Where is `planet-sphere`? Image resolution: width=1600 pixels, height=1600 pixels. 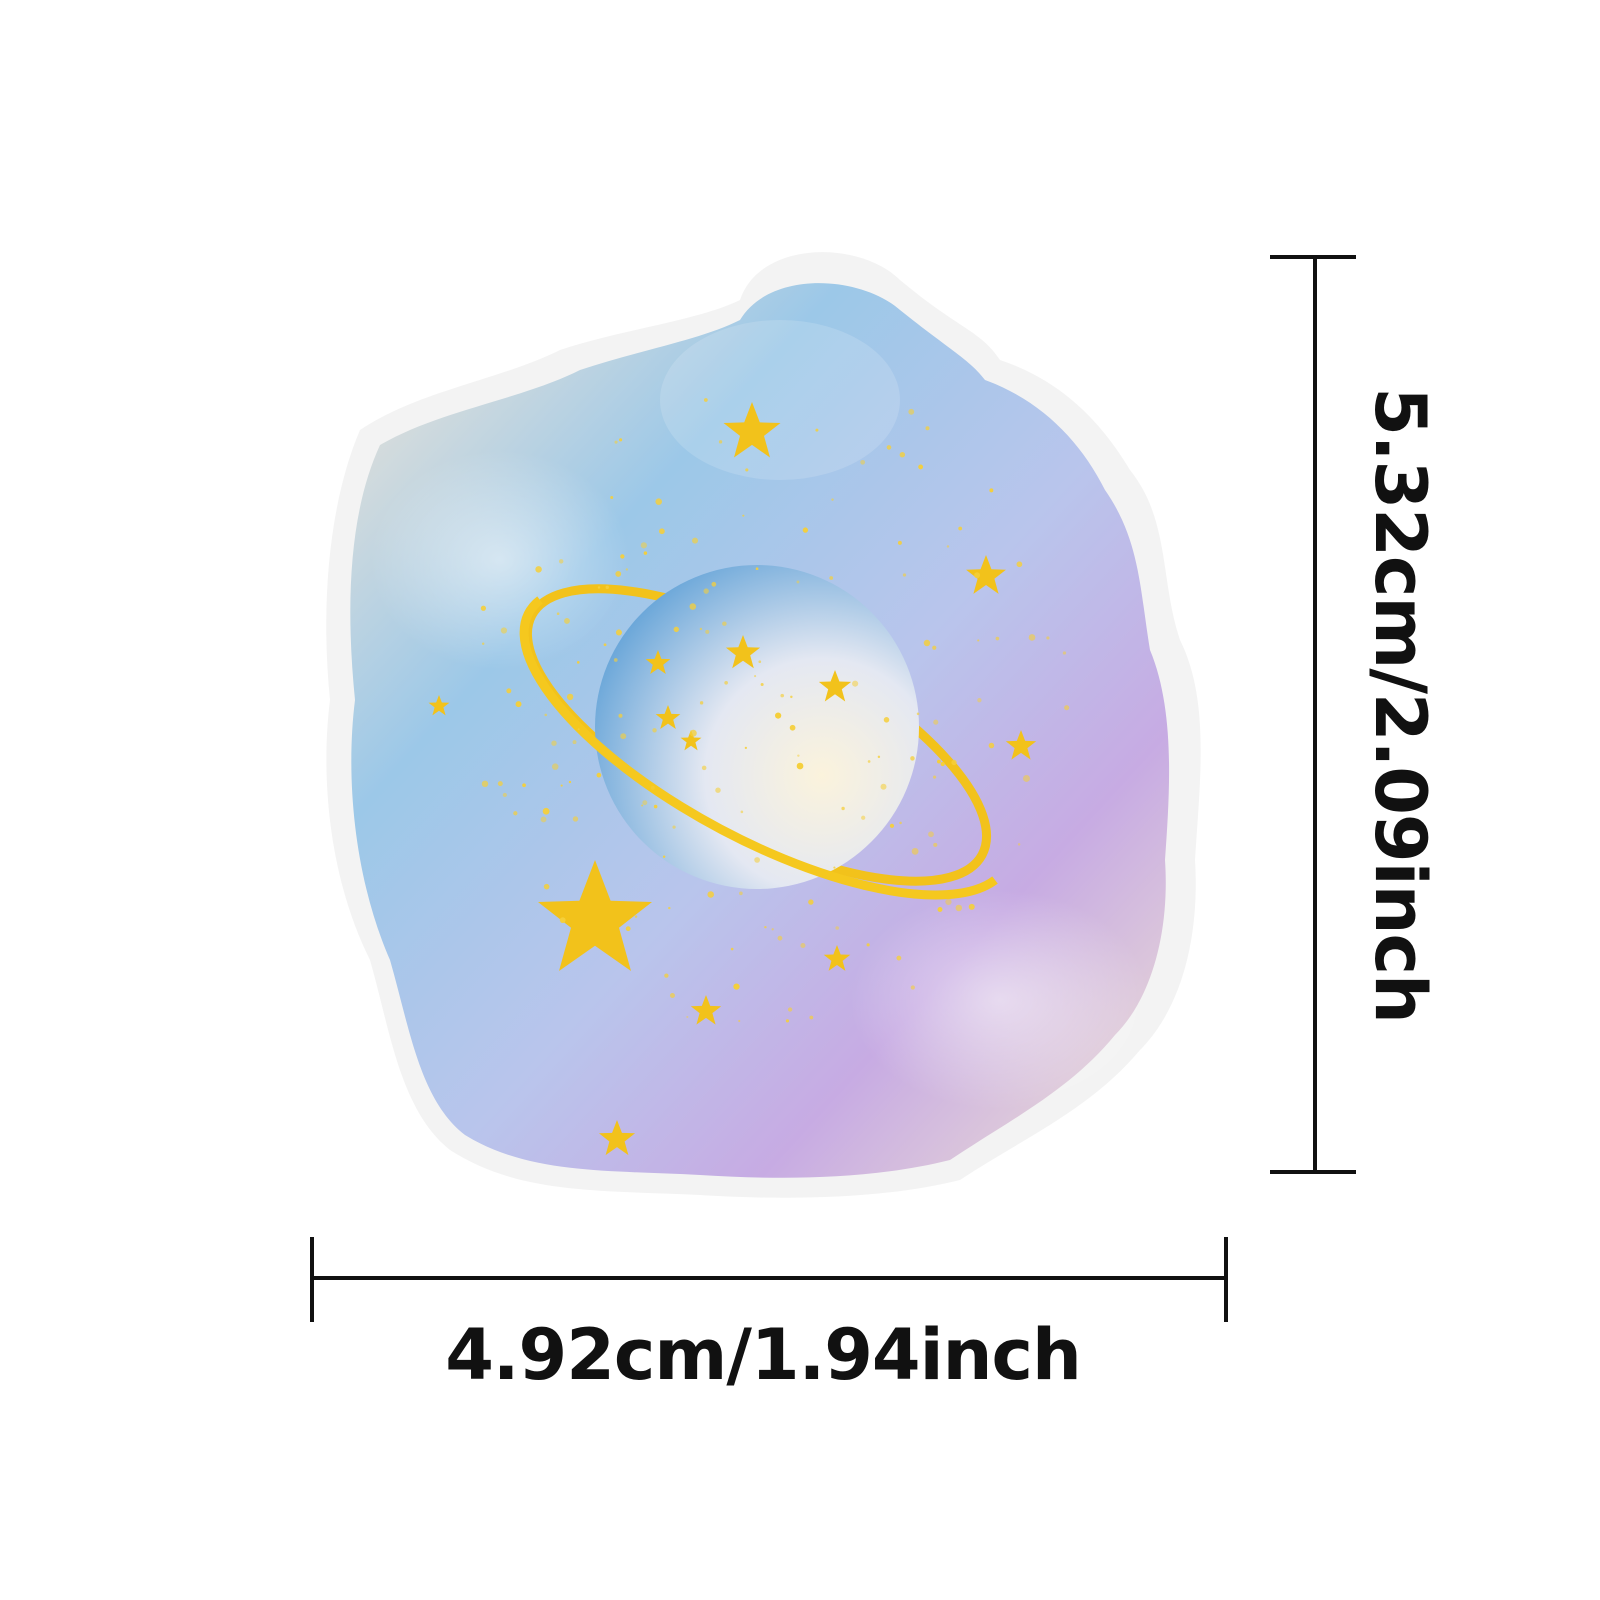
planet-sphere is located at coordinates (757, 727).